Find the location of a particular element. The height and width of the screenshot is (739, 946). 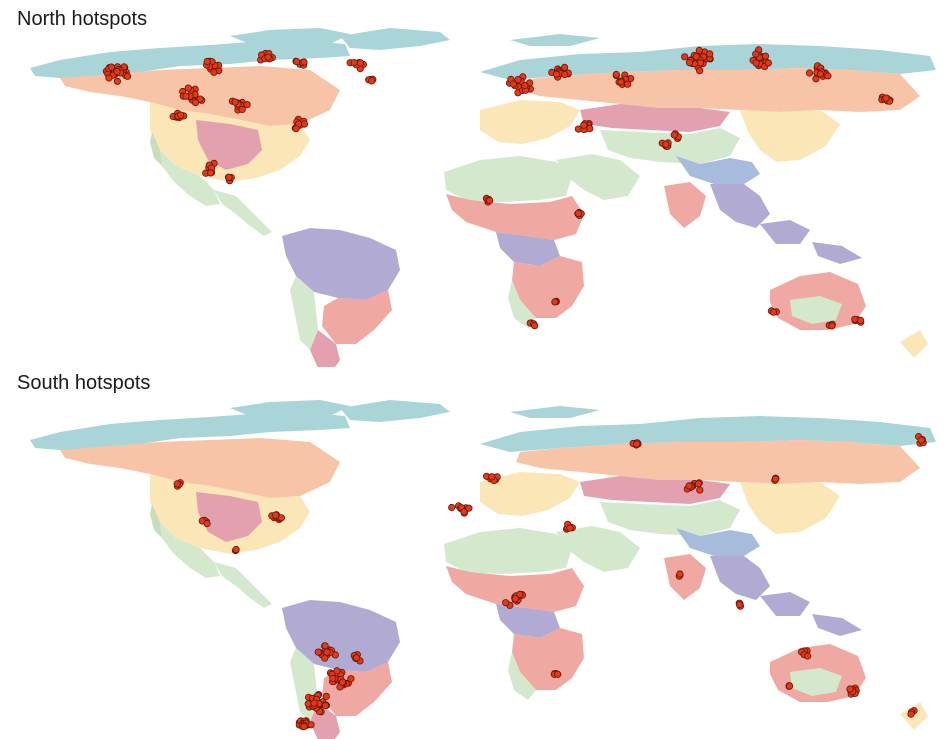

north-desert-sahara is located at coordinates (508, 179).